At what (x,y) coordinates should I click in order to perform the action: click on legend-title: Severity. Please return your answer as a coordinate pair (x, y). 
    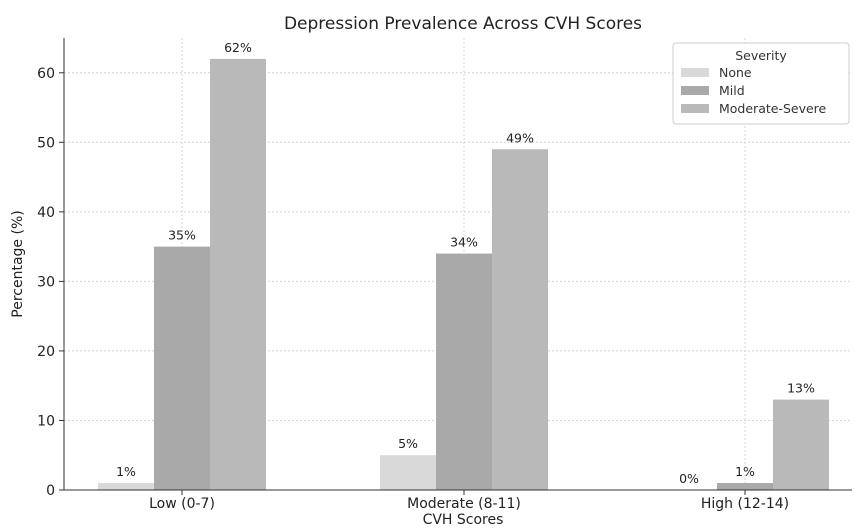
    Looking at the image, I should click on (761, 55).